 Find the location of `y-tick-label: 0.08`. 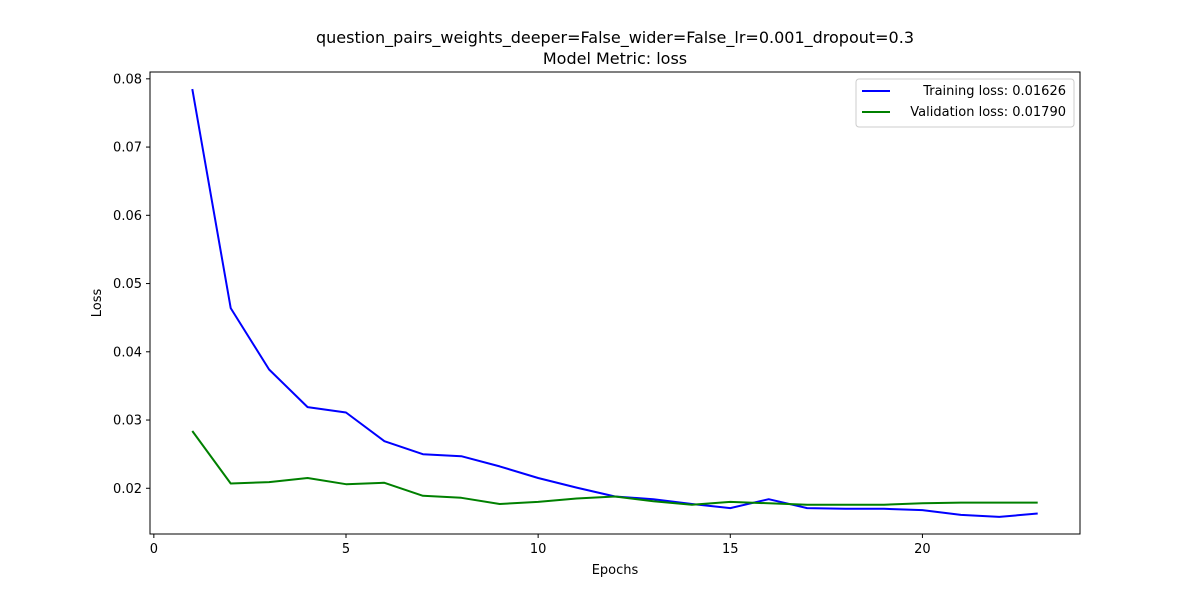

y-tick-label: 0.08 is located at coordinates (127, 79).